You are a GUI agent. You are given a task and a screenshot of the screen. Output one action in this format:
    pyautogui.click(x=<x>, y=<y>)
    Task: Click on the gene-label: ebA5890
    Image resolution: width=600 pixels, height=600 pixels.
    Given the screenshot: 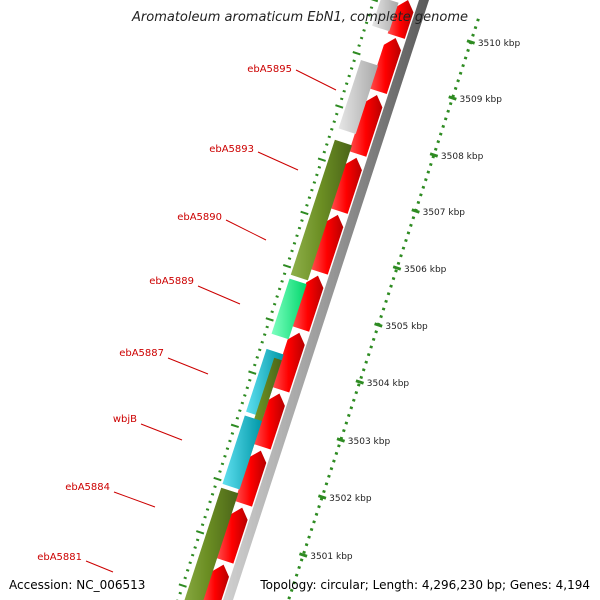 What is the action you would take?
    pyautogui.click(x=199, y=217)
    